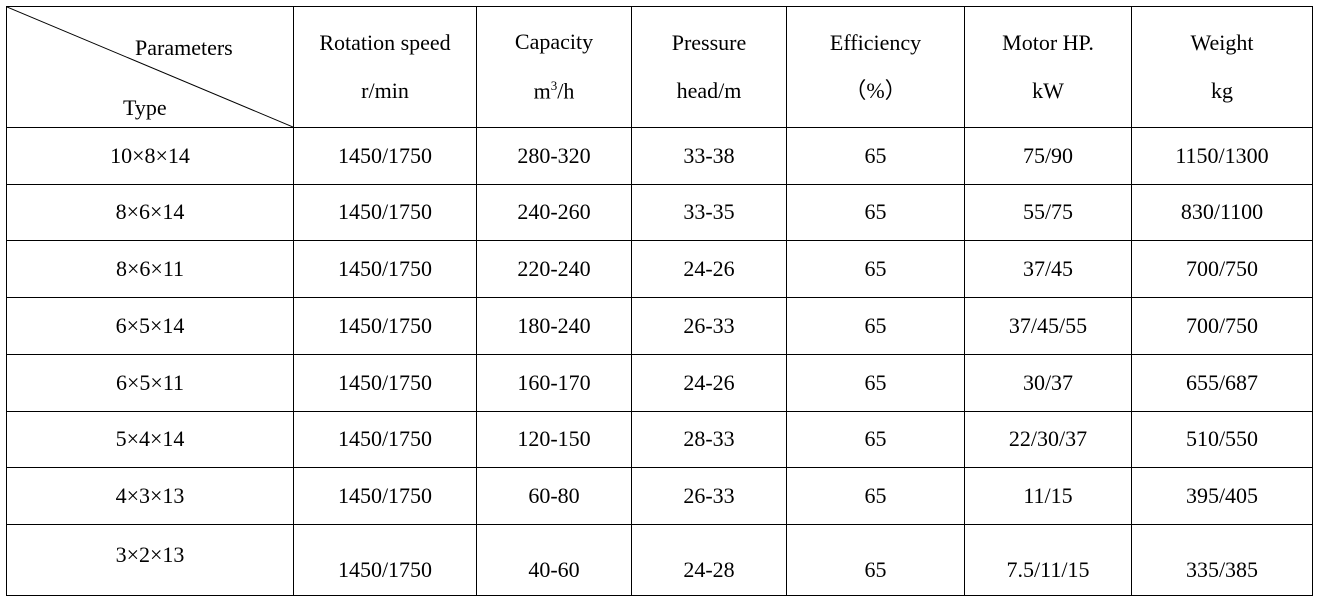 The width and height of the screenshot is (1318, 601). What do you see at coordinates (554, 67) in the screenshot?
I see `header-capacity: Capacity m3/h` at bounding box center [554, 67].